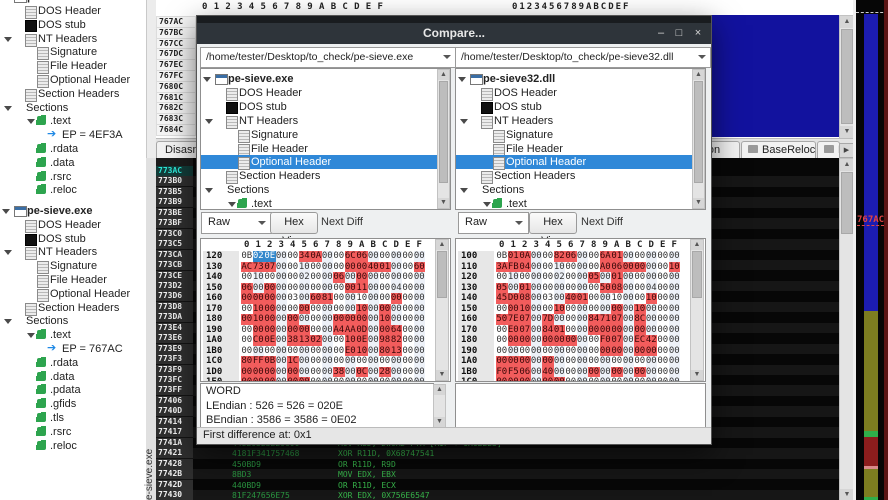 The width and height of the screenshot is (888, 500). Describe the element at coordinates (697, 274) in the screenshot. I see `scrollbar-thumb` at that location.